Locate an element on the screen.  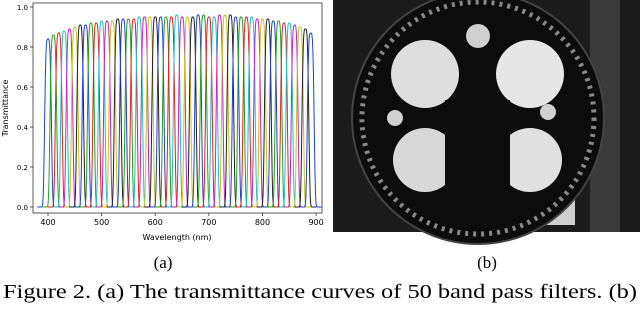
subfigure-label: (b) is located at coordinates (487, 262).